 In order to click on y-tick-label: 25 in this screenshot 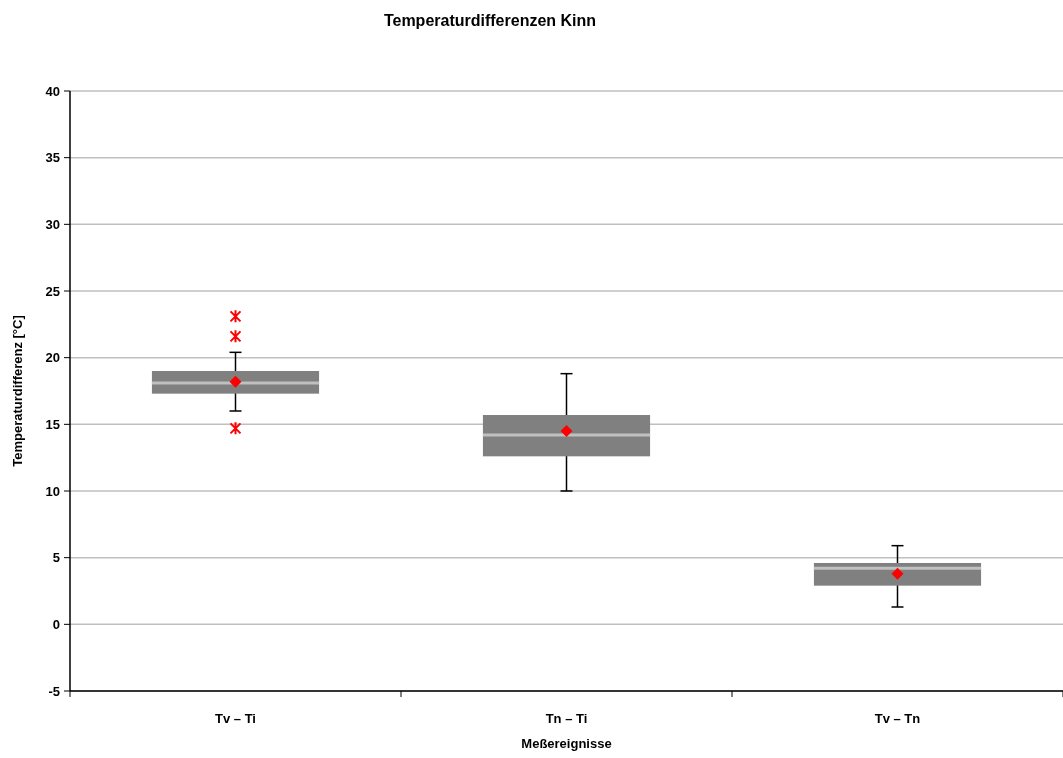, I will do `click(52, 291)`.